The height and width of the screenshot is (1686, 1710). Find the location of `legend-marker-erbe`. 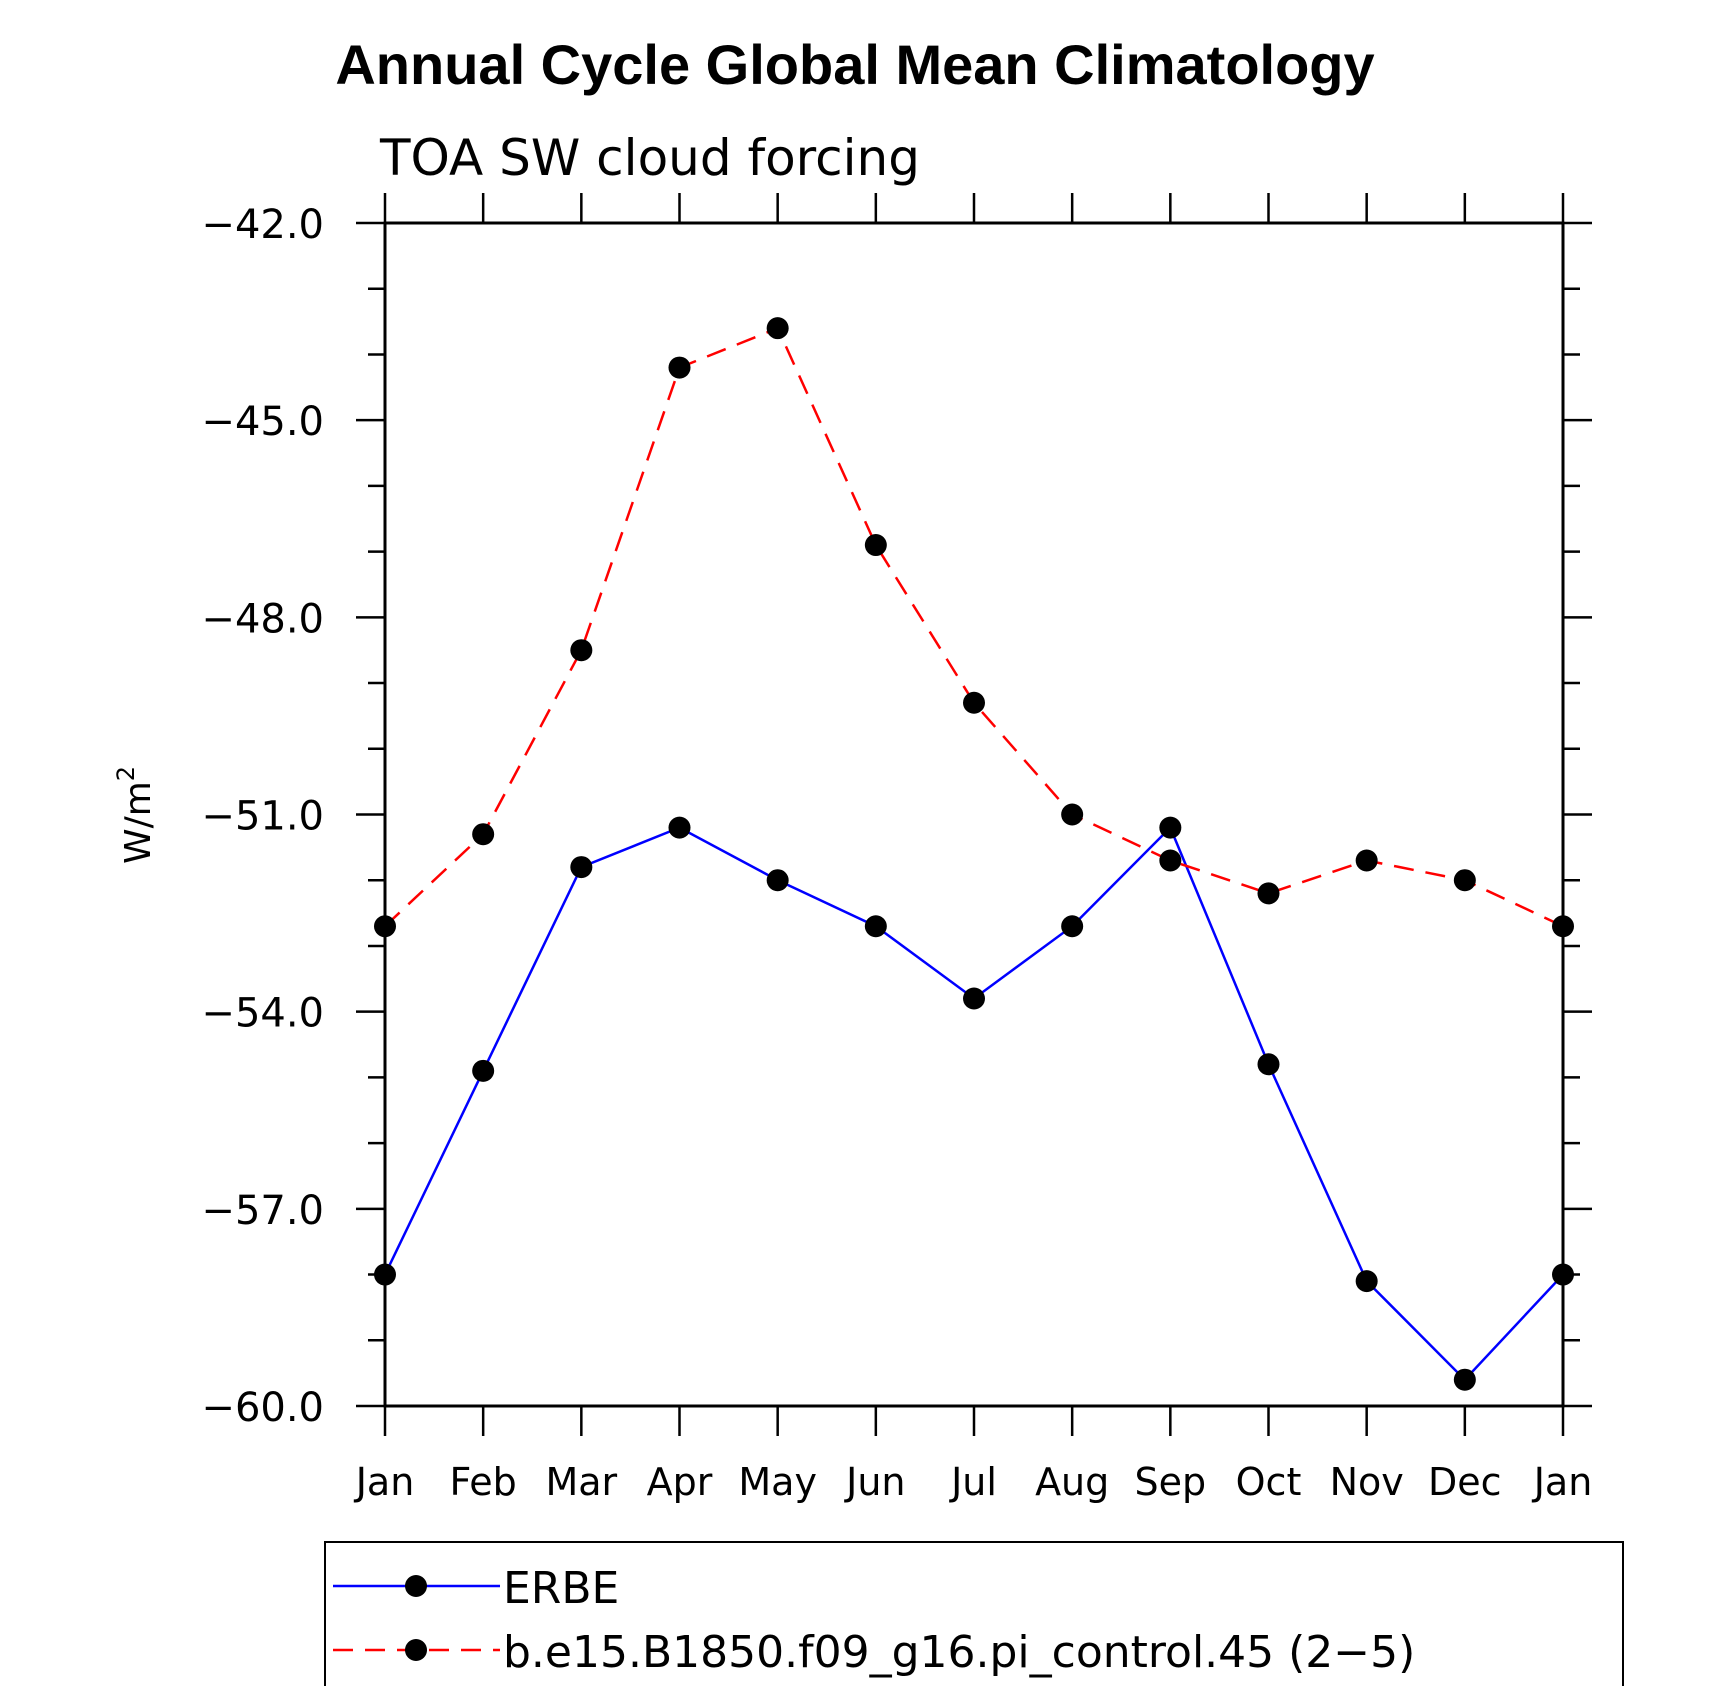

legend-marker-erbe is located at coordinates (416, 1586).